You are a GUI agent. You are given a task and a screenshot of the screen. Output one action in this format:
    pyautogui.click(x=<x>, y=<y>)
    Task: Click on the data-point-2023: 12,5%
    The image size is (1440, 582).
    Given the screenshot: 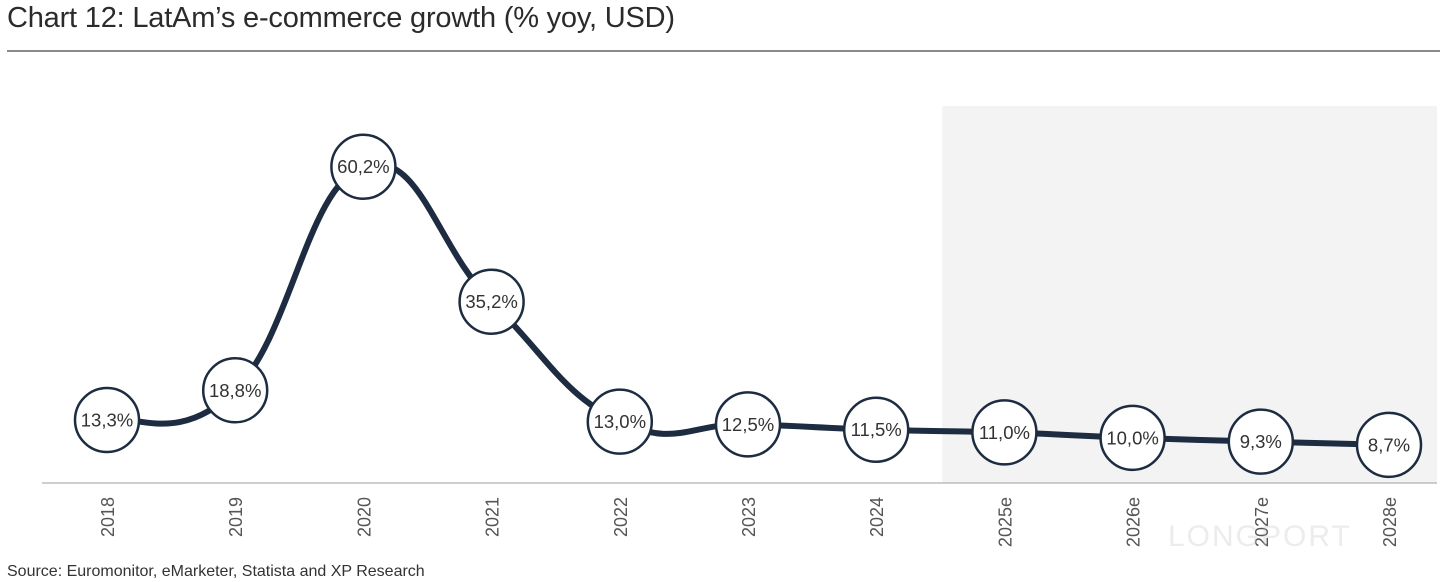 What is the action you would take?
    pyautogui.click(x=748, y=424)
    